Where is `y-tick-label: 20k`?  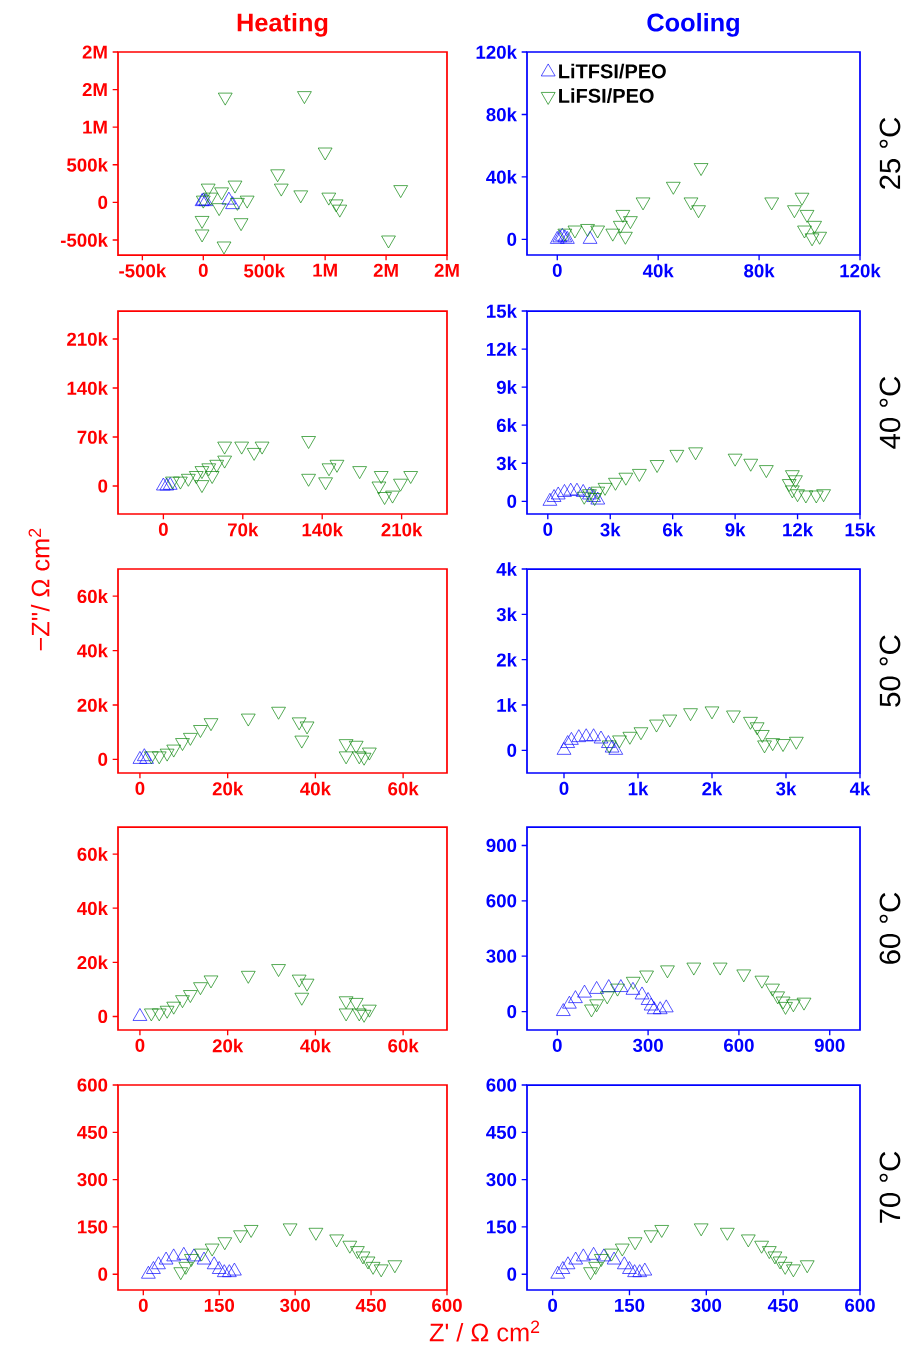
y-tick-label: 20k is located at coordinates (92, 705).